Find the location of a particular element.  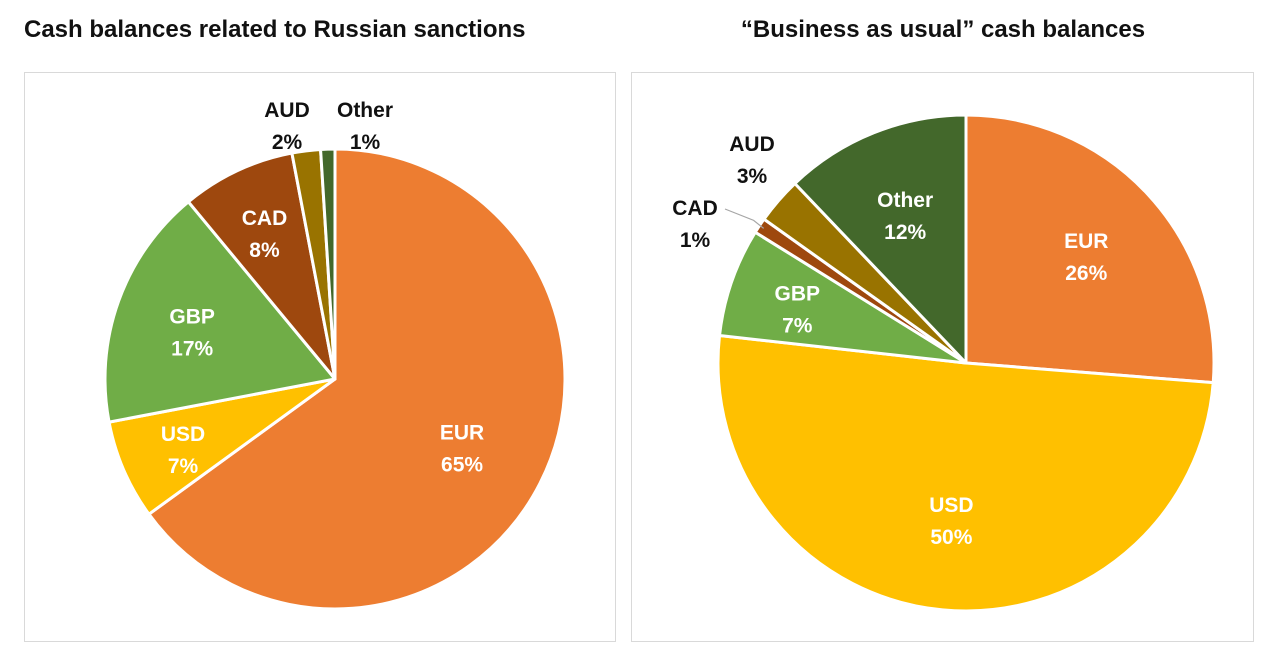

slice-label-right-usd-name: USD is located at coordinates (951, 505).